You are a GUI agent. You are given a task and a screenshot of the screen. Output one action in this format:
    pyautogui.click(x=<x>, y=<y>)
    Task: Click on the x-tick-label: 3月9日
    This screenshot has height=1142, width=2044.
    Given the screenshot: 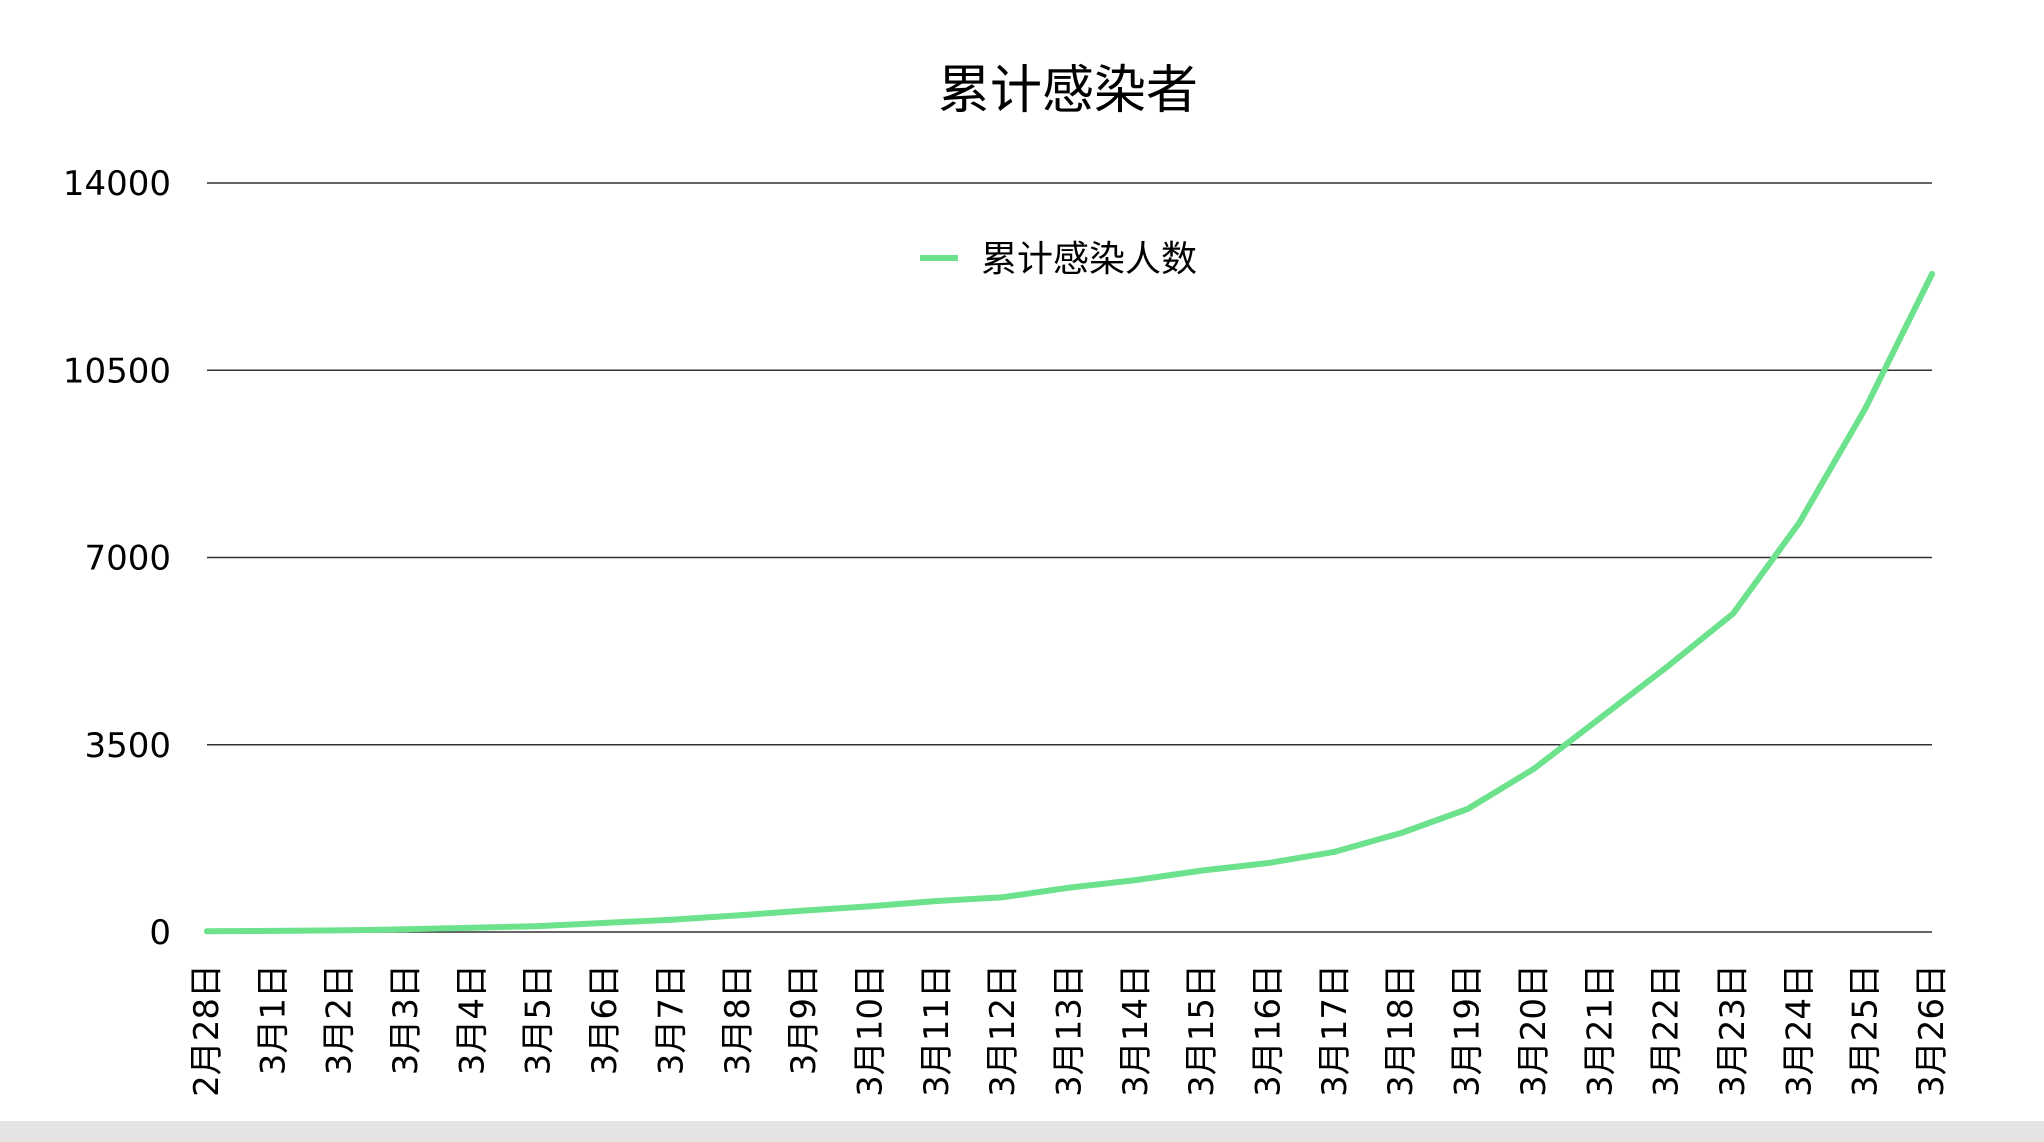 What is the action you would take?
    pyautogui.click(x=804, y=1019)
    